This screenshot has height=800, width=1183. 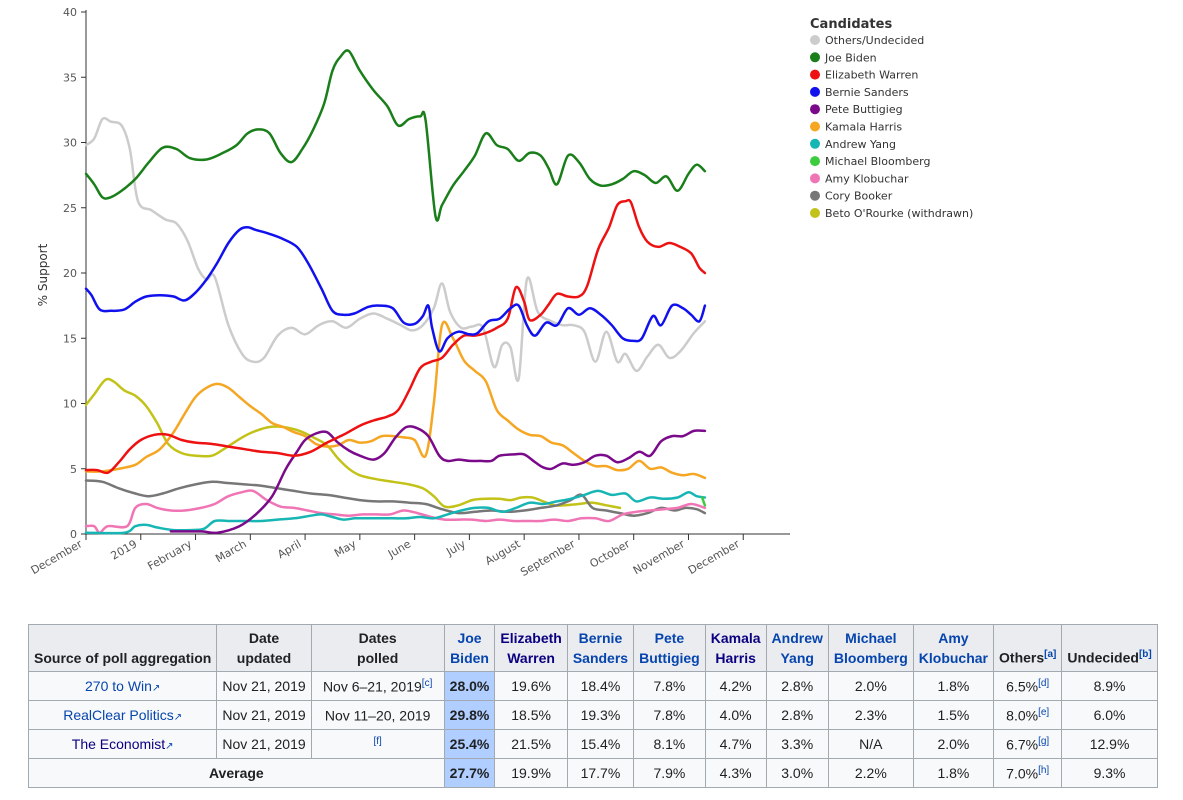 What do you see at coordinates (815, 195) in the screenshot?
I see `legend-swatch-cory-booker` at bounding box center [815, 195].